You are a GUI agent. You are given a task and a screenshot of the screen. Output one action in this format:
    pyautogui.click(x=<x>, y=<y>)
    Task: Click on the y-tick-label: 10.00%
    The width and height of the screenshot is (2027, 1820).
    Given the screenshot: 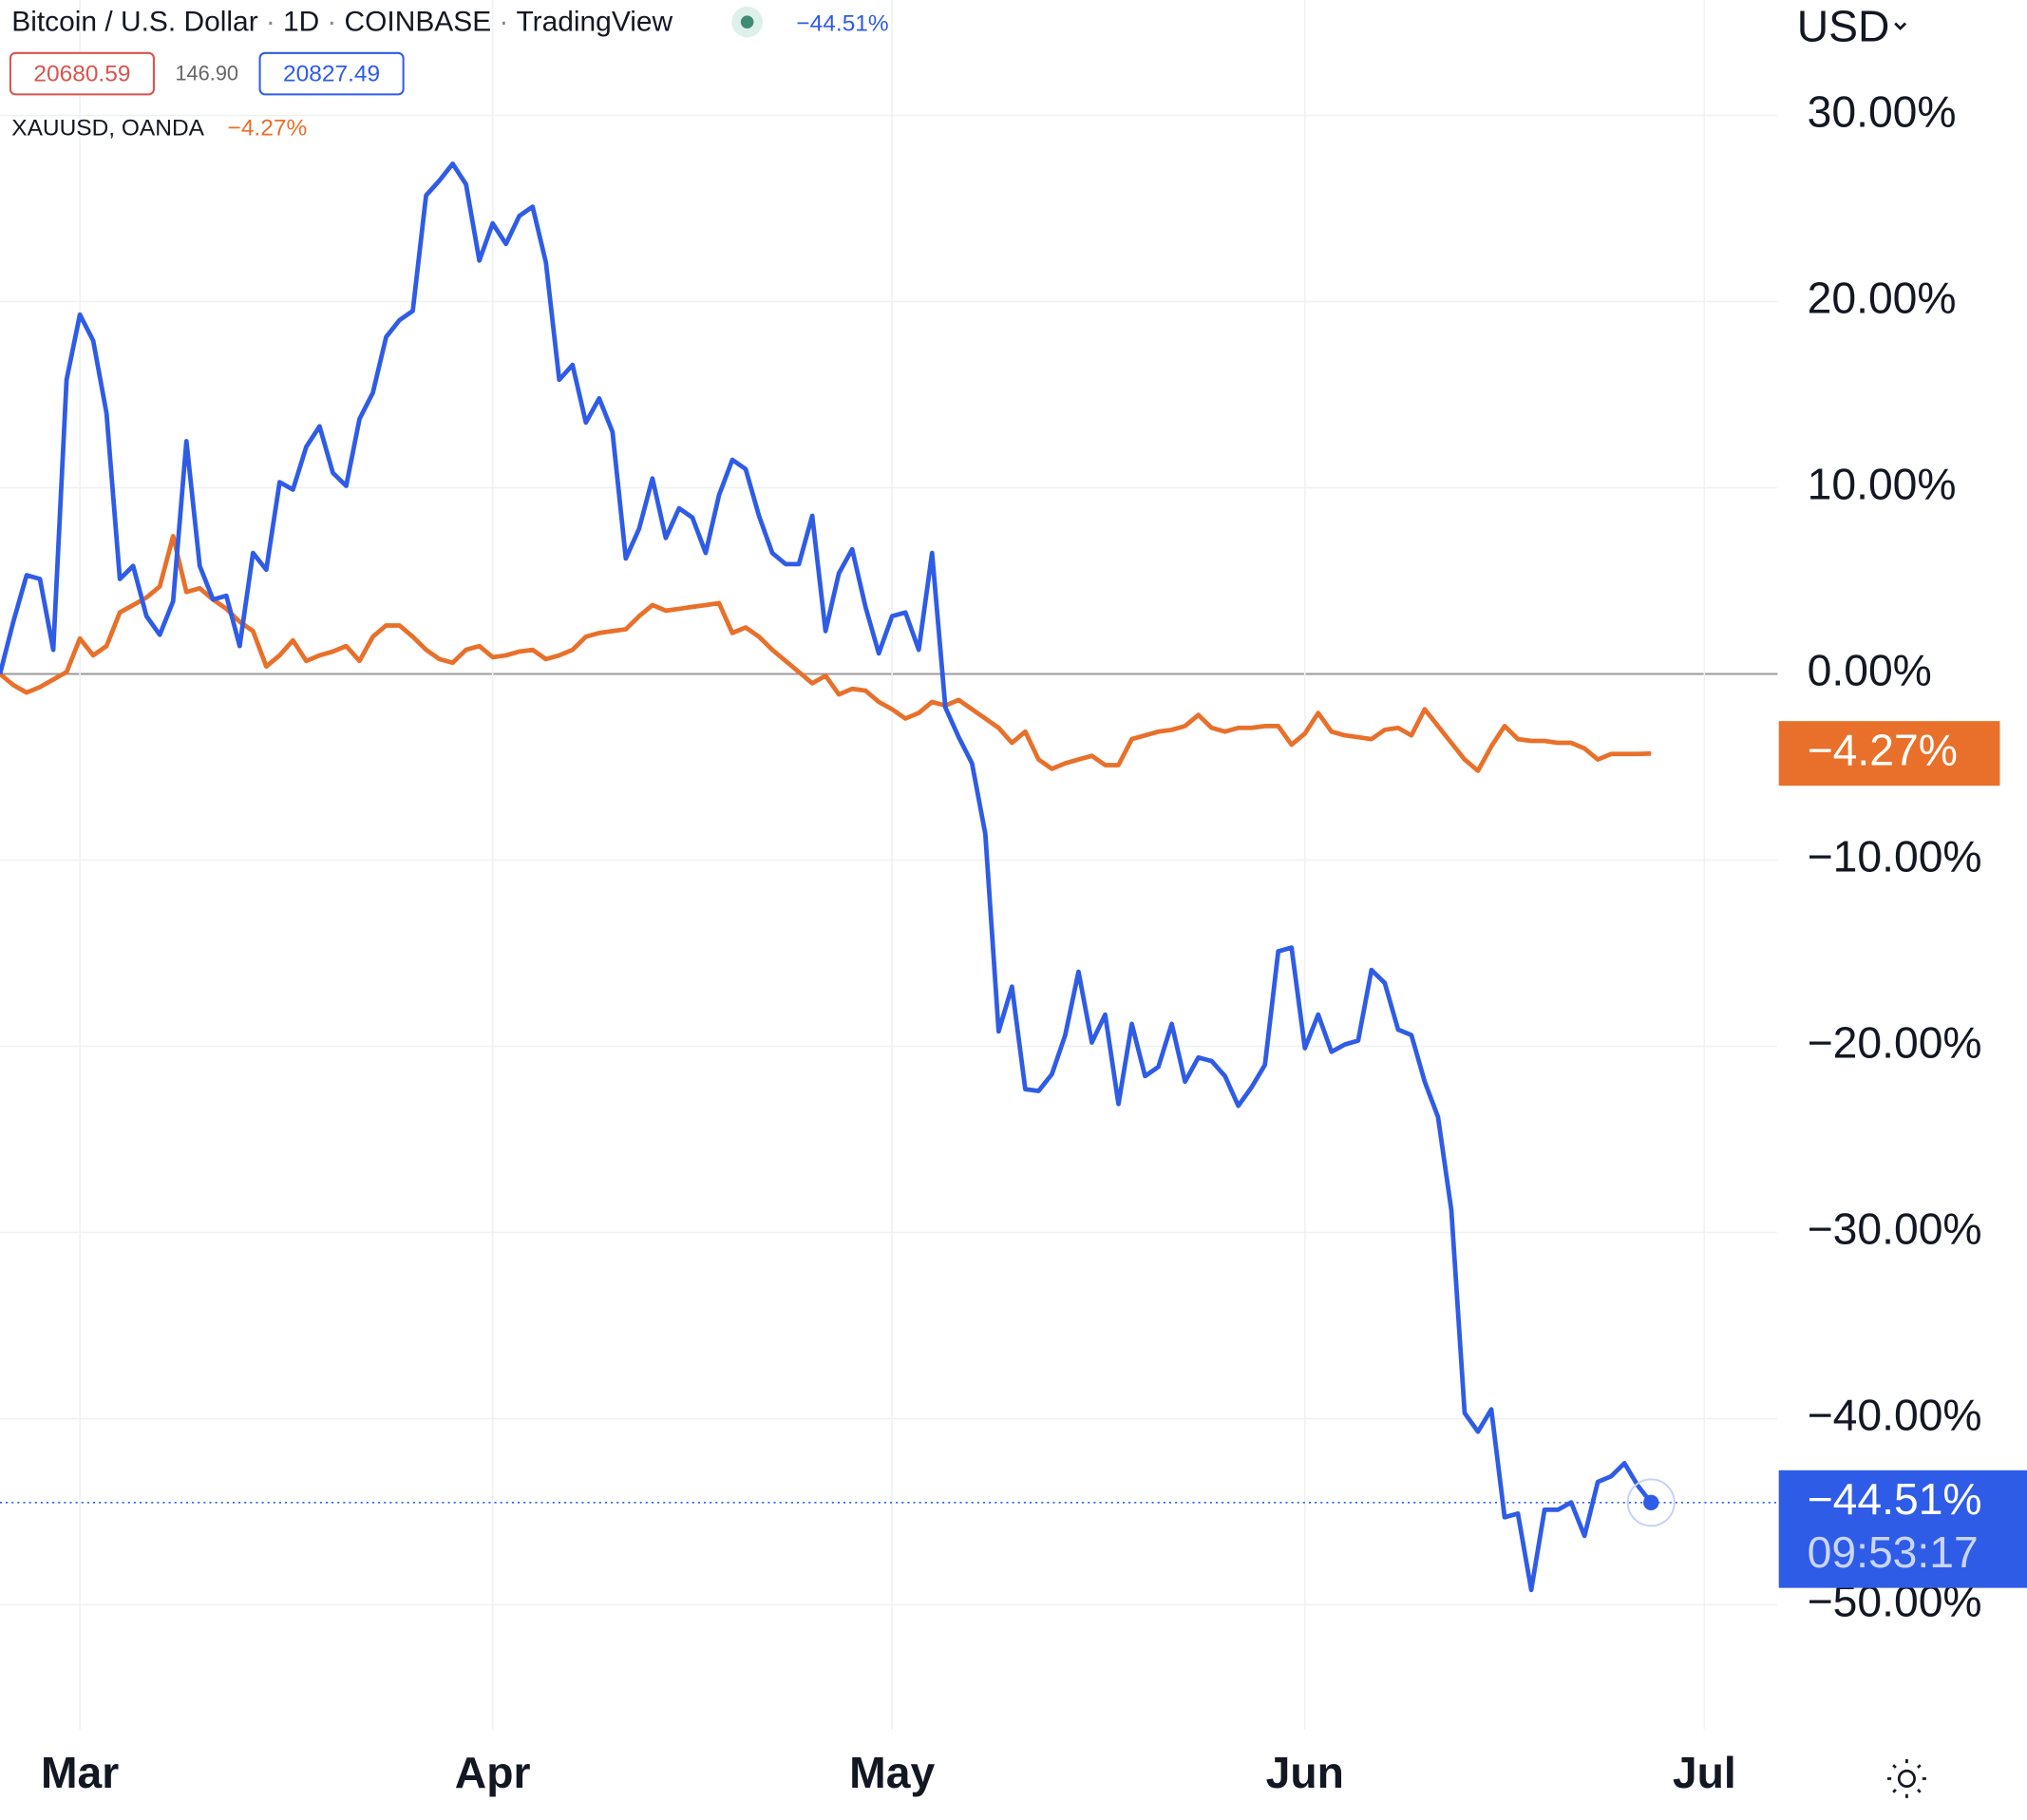 What is the action you would take?
    pyautogui.click(x=1882, y=484)
    